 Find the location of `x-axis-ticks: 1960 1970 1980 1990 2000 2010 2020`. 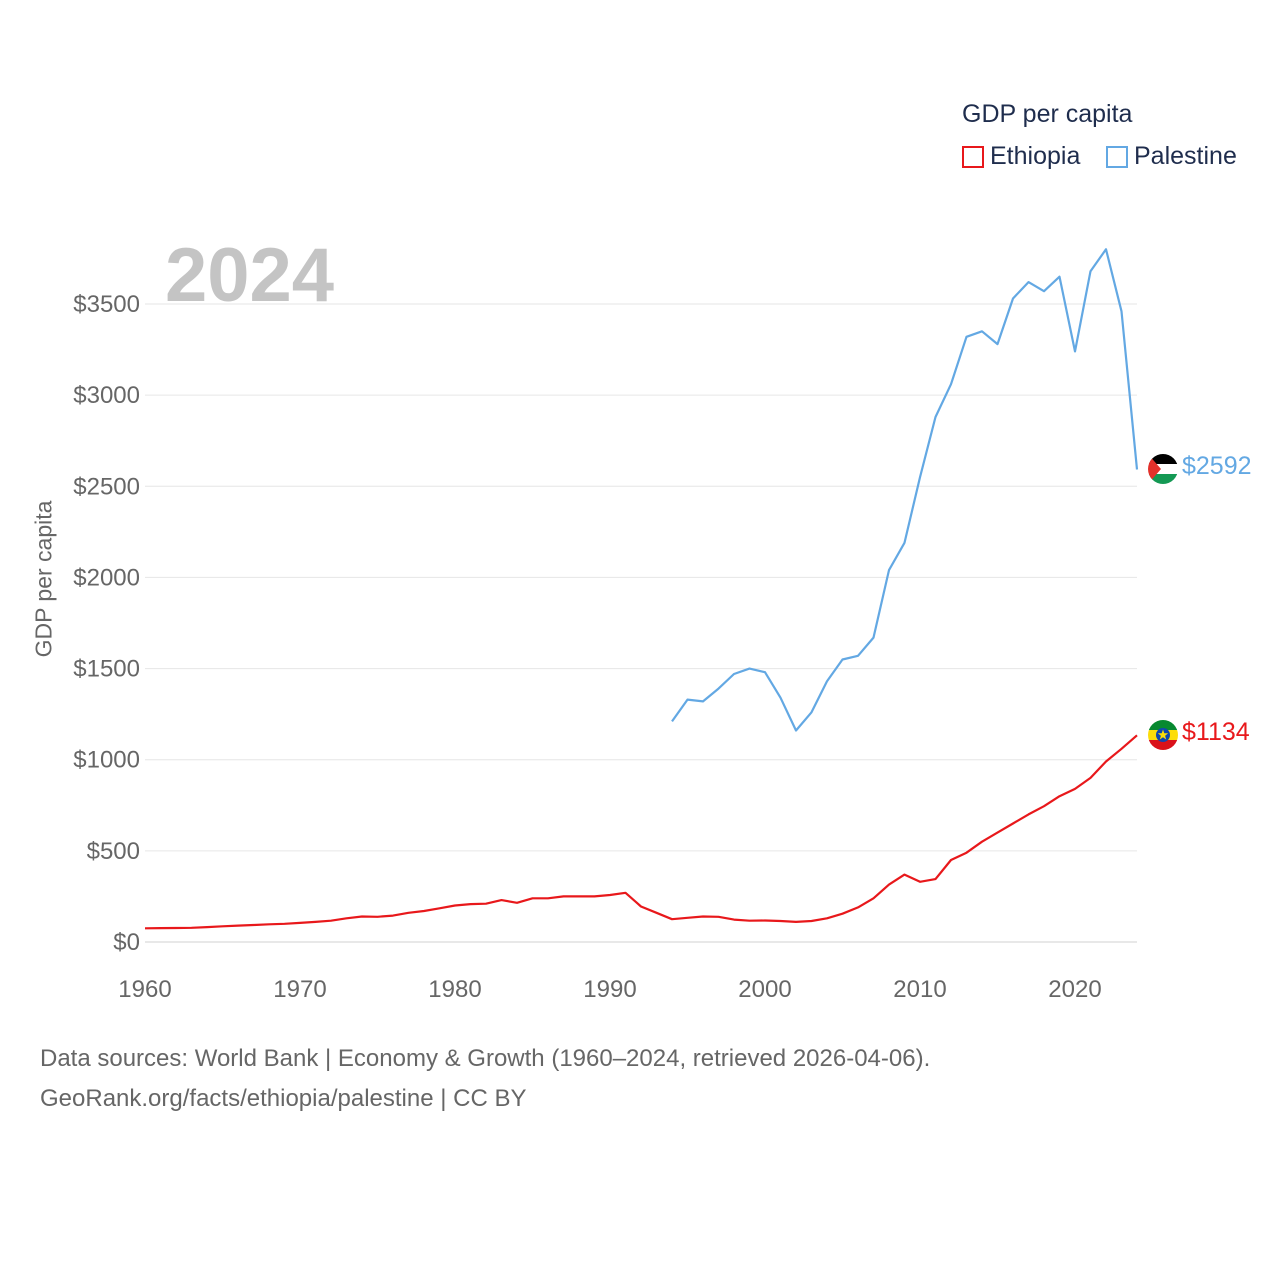

x-axis-ticks: 1960 1970 1980 1990 2000 2010 2020 is located at coordinates (609, 989).